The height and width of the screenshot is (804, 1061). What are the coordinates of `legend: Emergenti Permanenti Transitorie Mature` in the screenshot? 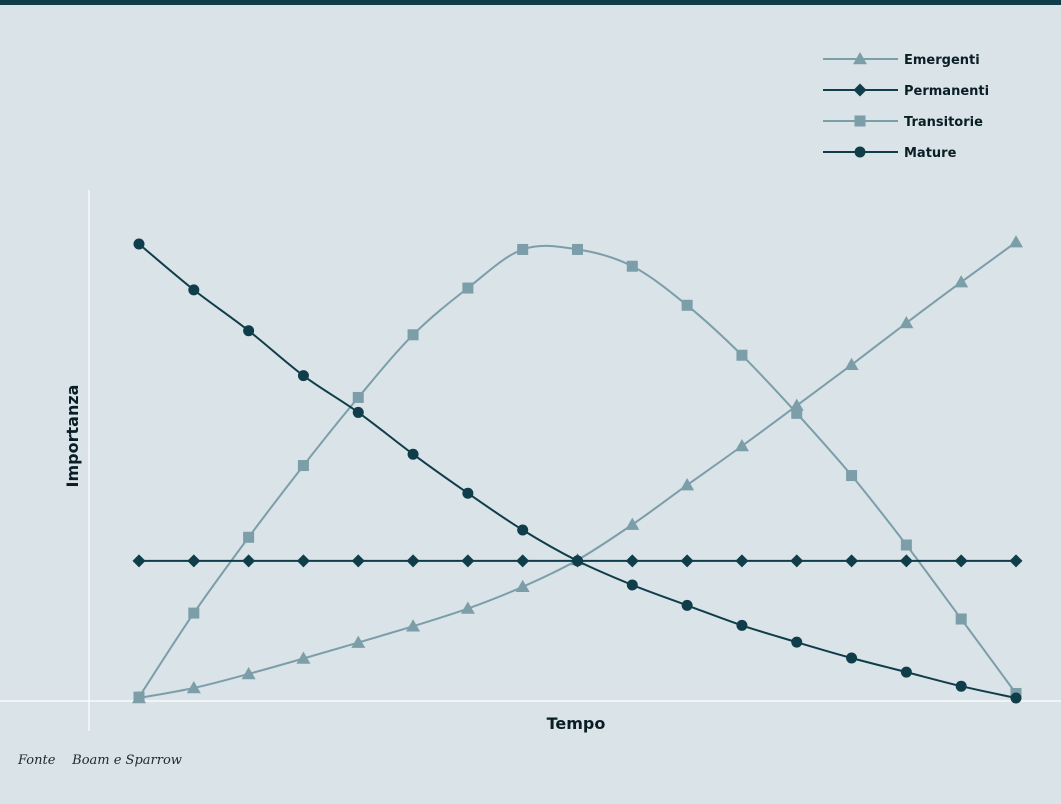 It's located at (906, 106).